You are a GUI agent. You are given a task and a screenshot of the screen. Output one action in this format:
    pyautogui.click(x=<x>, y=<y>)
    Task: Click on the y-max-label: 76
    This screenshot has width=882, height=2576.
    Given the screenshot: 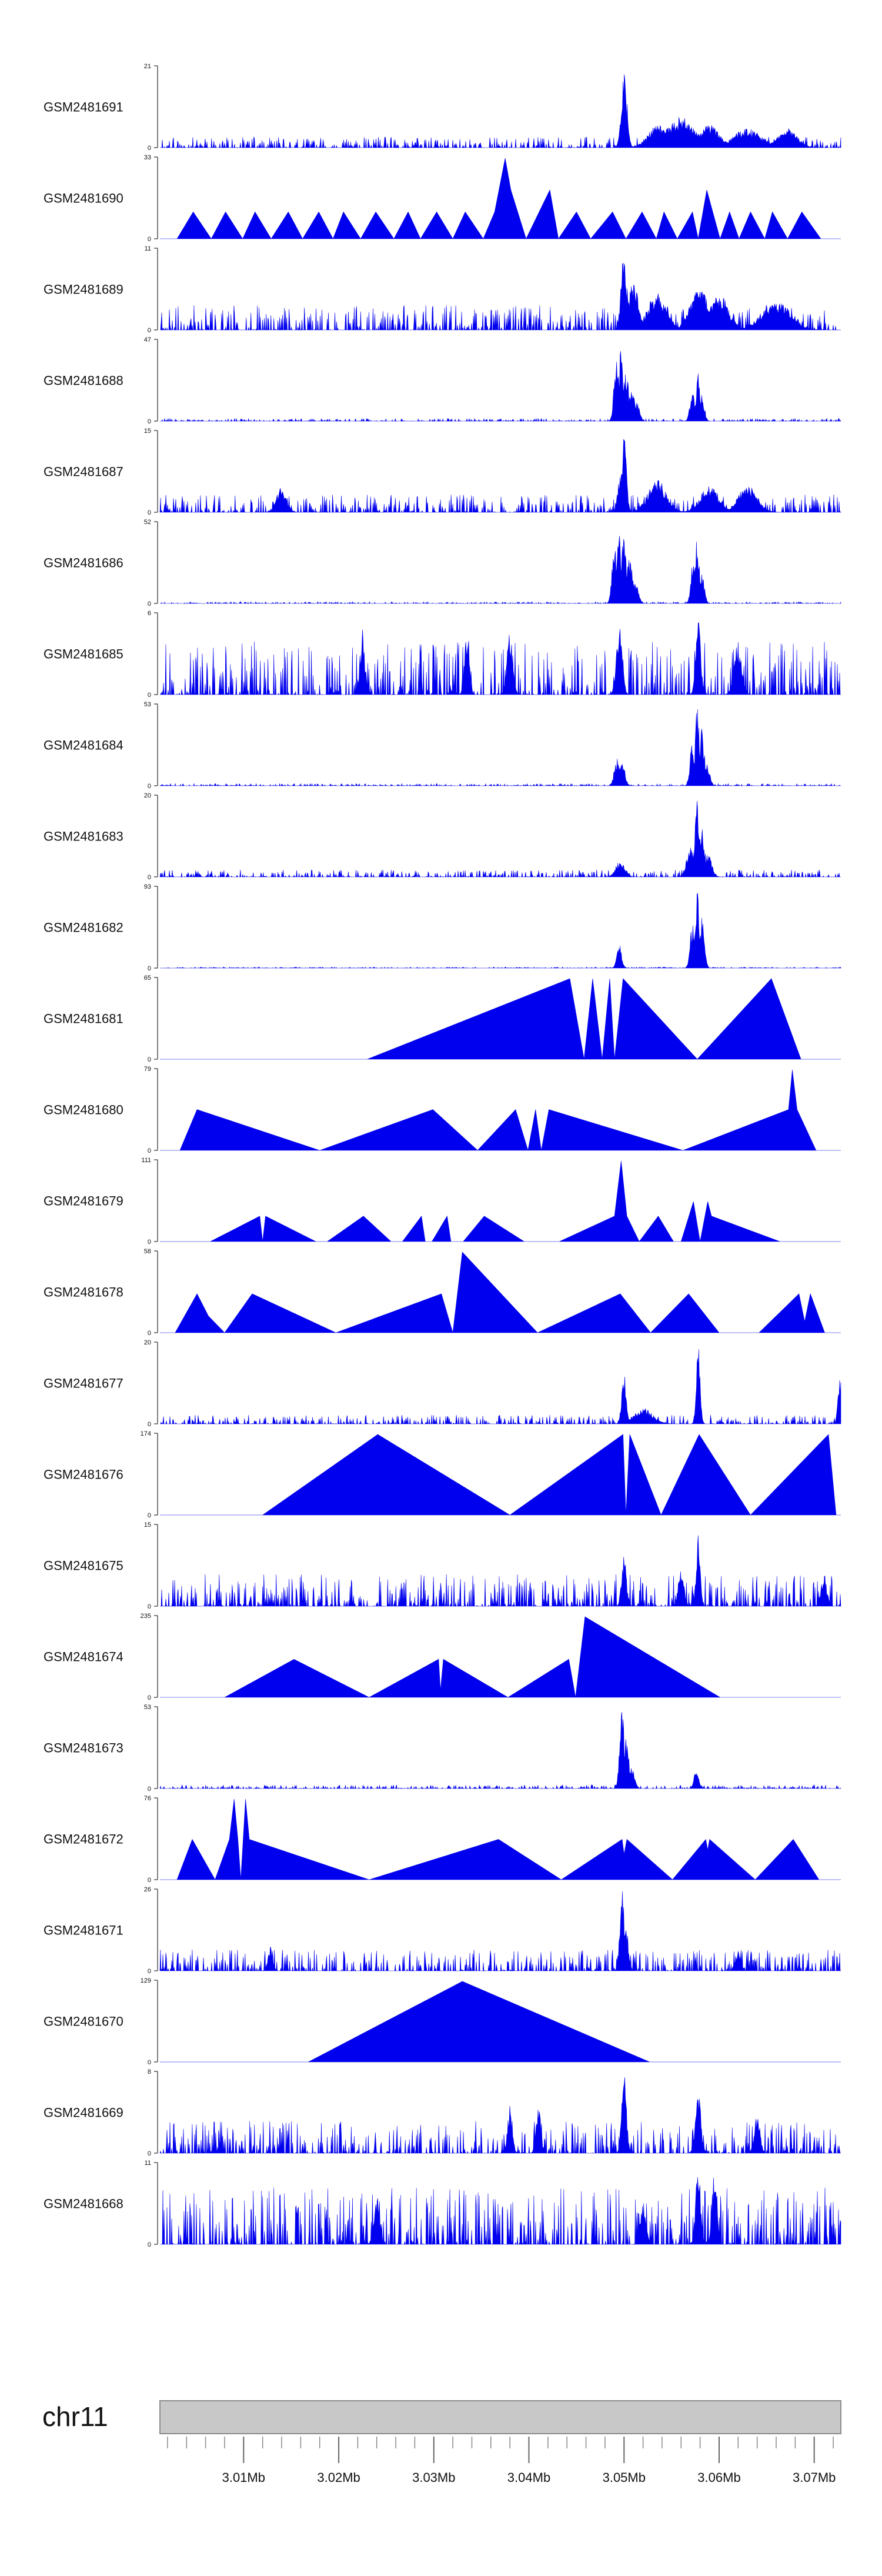 What is the action you would take?
    pyautogui.click(x=147, y=1798)
    